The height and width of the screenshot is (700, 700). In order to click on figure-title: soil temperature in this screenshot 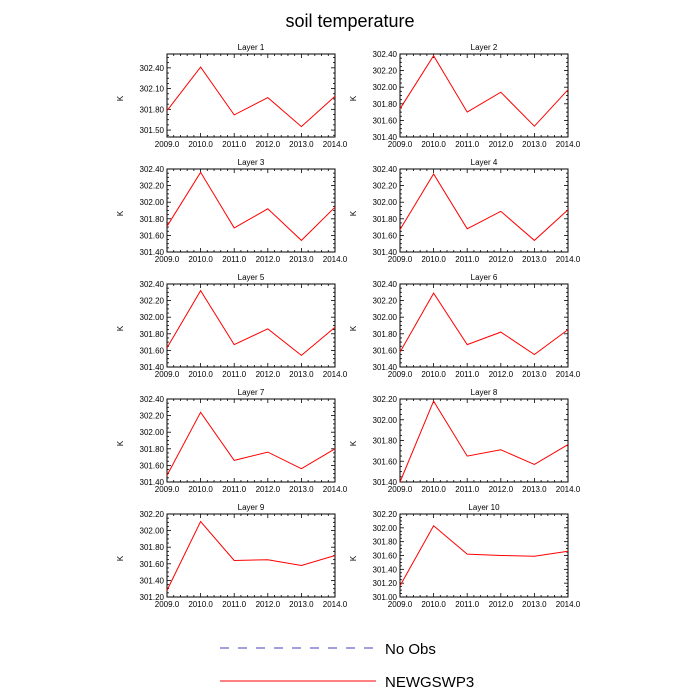, I will do `click(349, 21)`.